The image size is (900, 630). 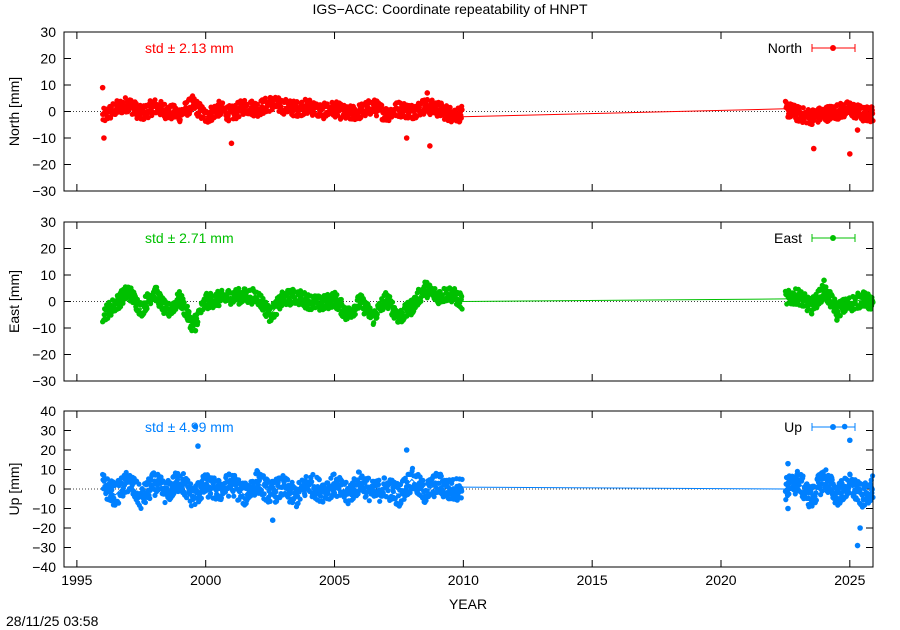 I want to click on legend-label: Up, so click(x=793, y=427).